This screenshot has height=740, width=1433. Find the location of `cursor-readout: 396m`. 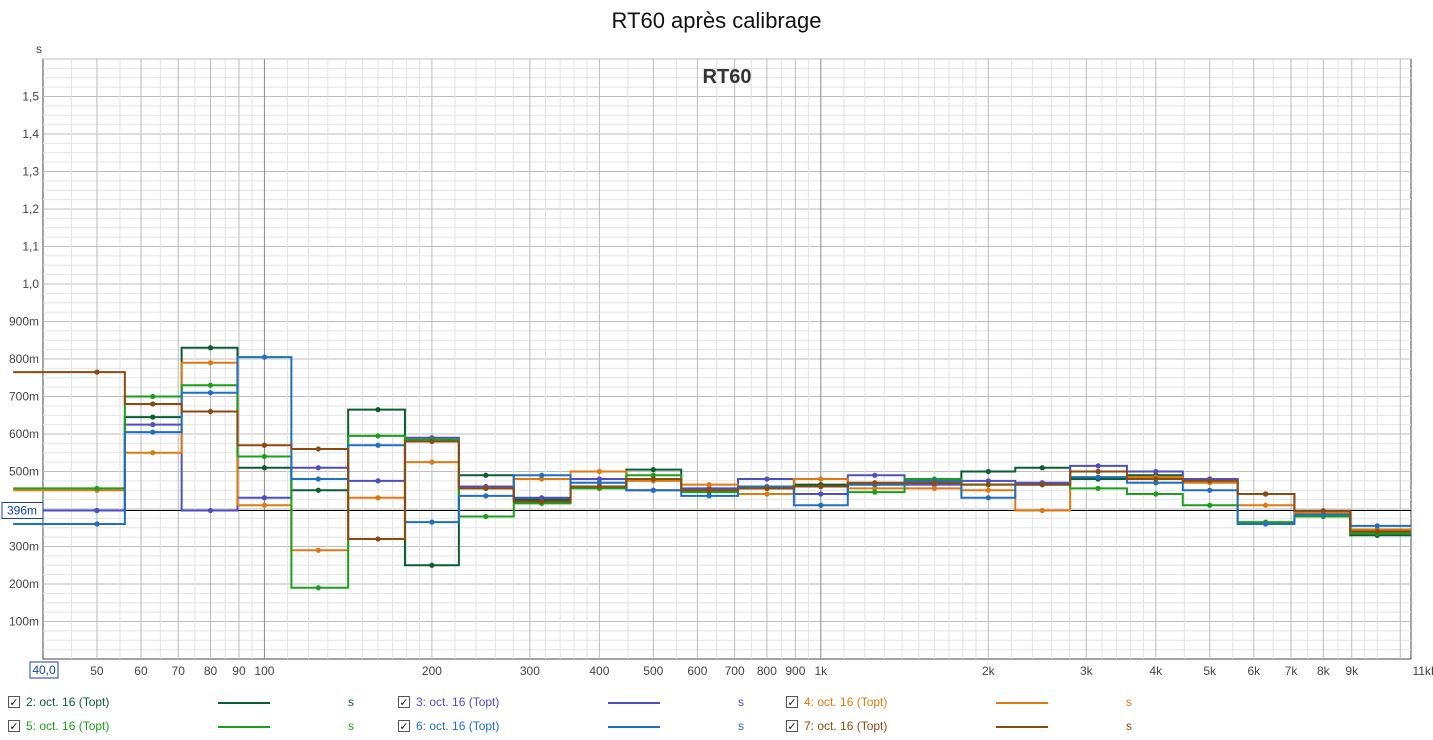

cursor-readout: 396m is located at coordinates (22, 510).